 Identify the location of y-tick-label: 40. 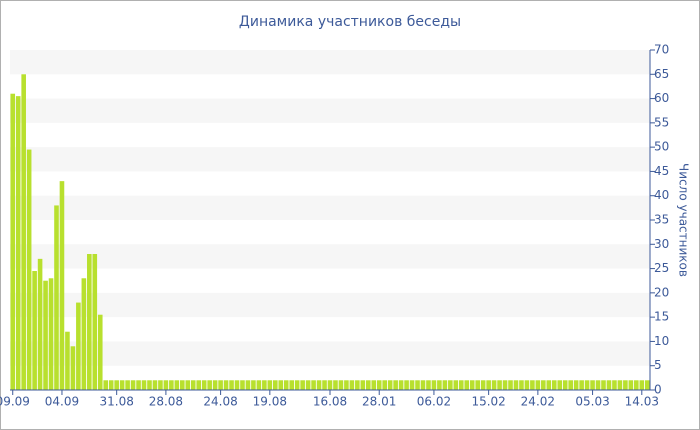
(661, 195).